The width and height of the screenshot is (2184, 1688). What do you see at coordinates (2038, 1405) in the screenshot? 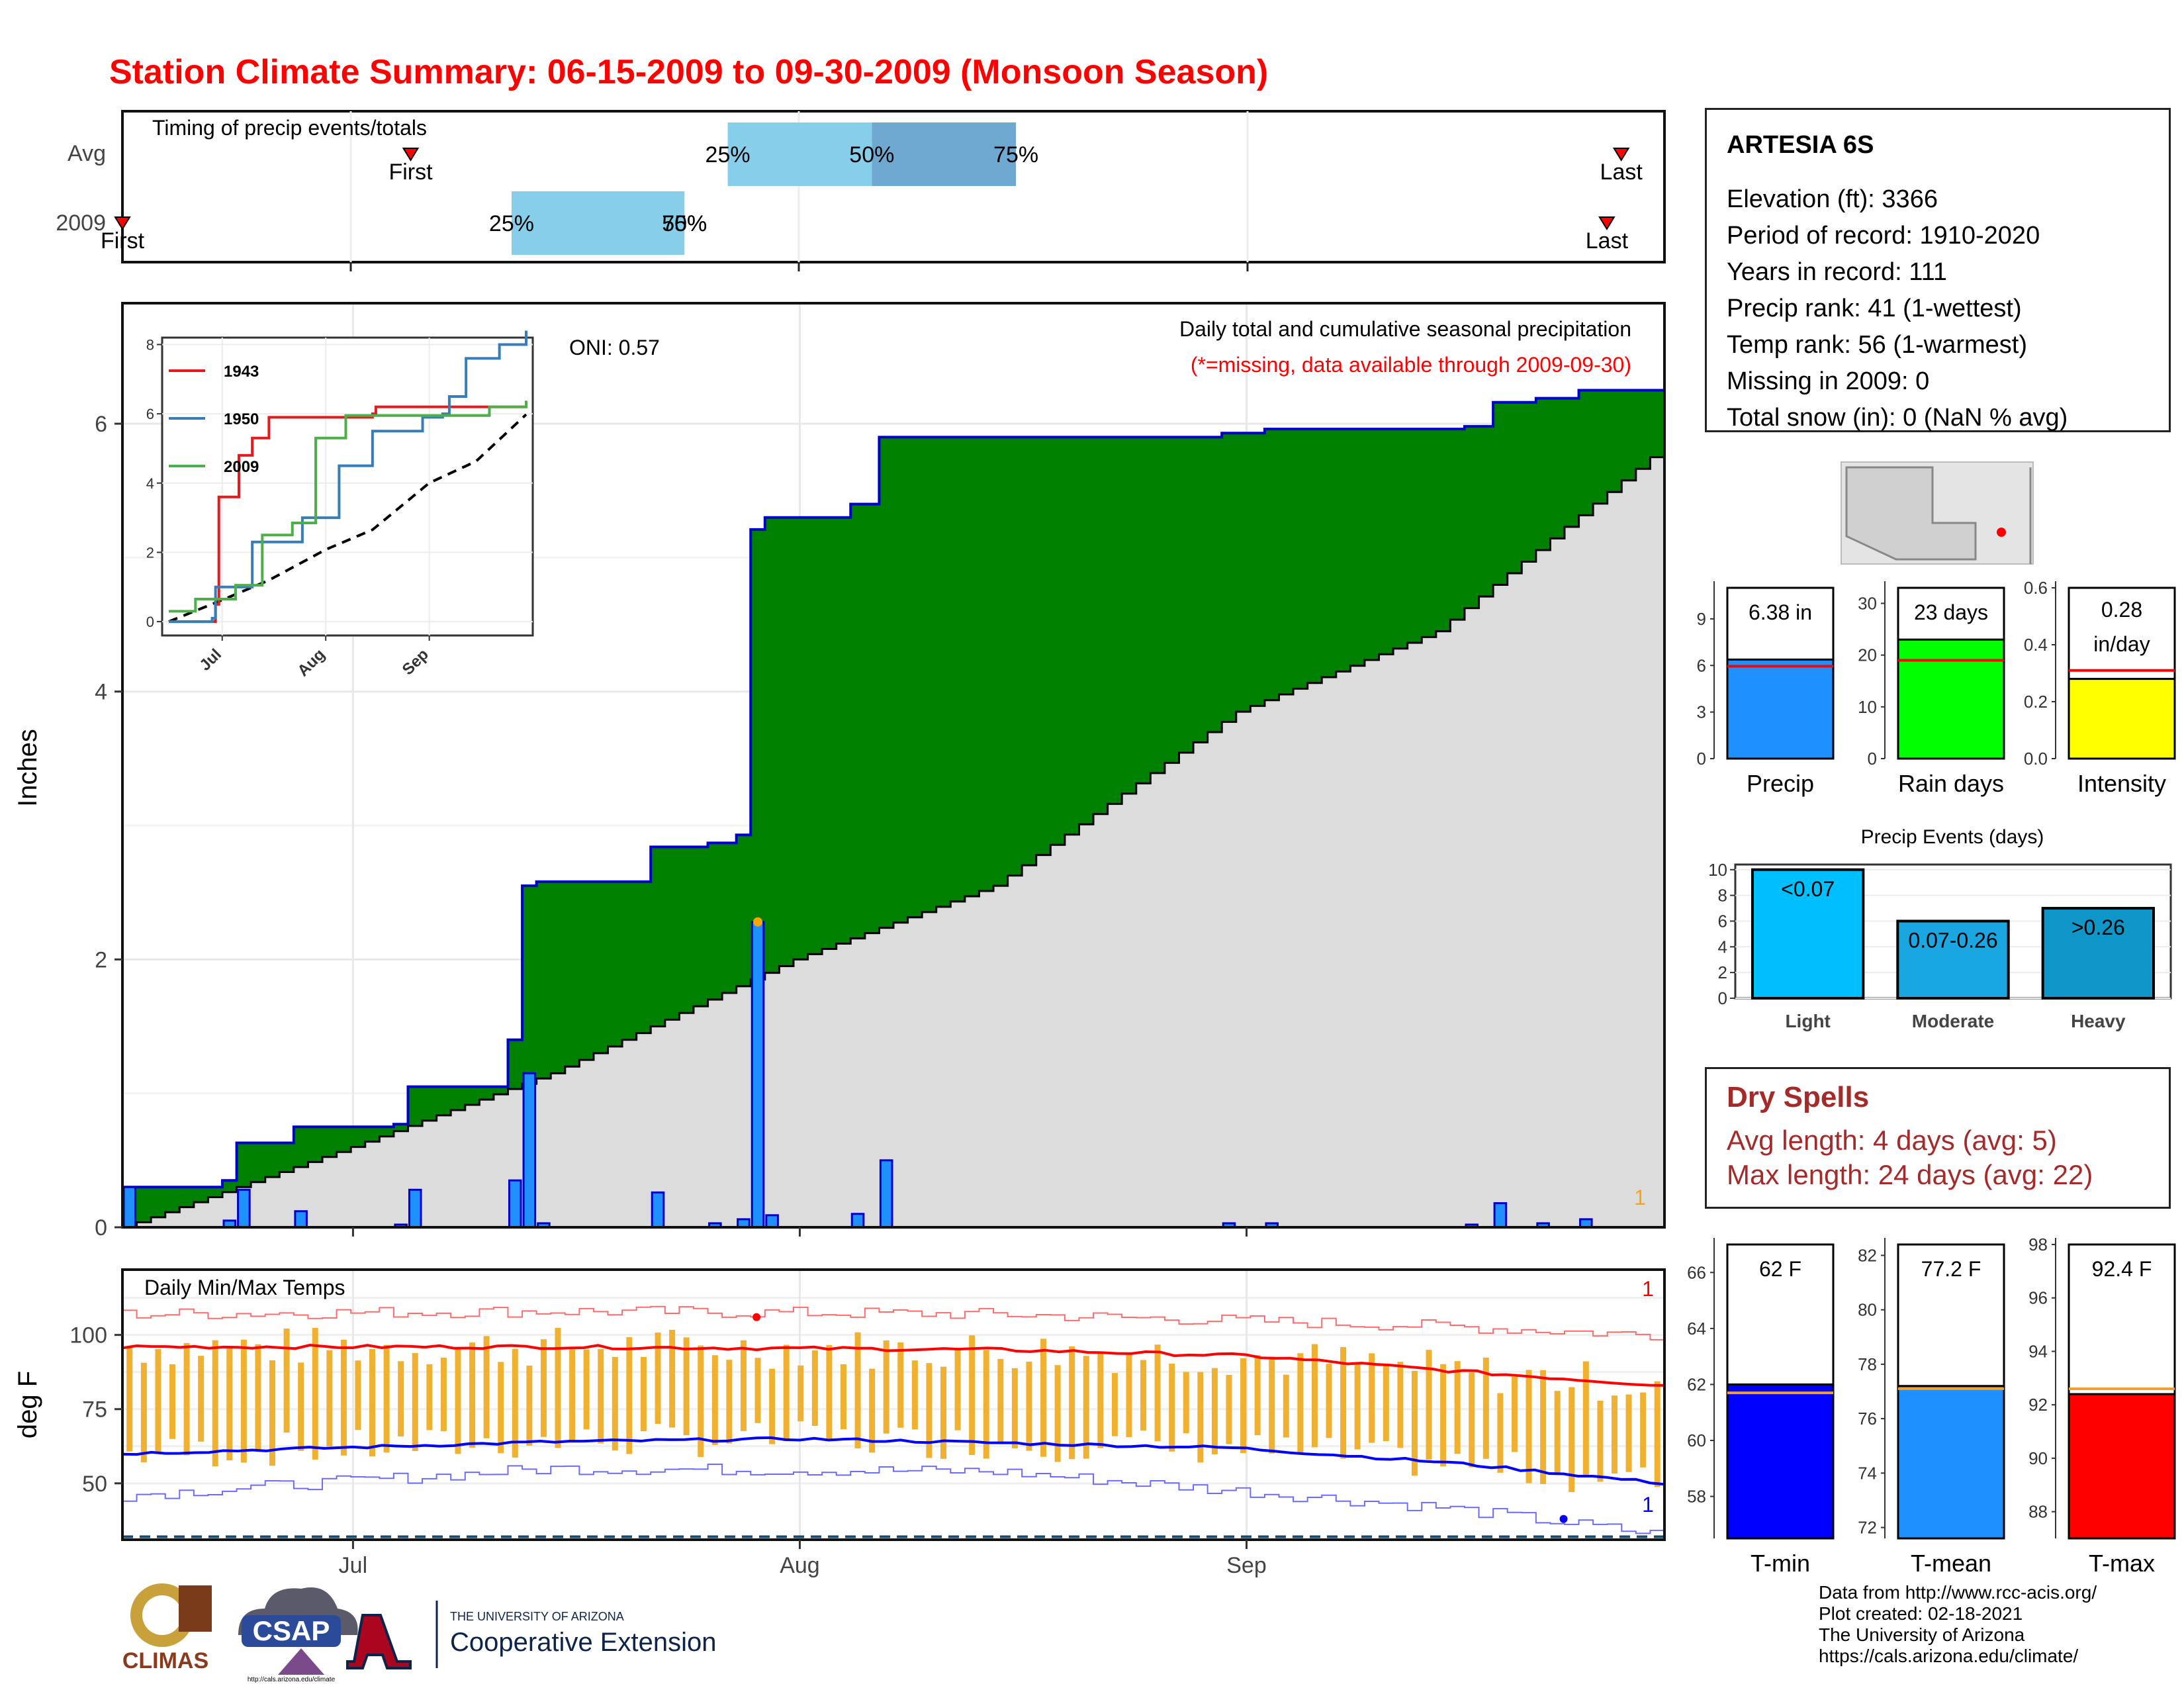
I see `summary-bar-tick-label: 92` at bounding box center [2038, 1405].